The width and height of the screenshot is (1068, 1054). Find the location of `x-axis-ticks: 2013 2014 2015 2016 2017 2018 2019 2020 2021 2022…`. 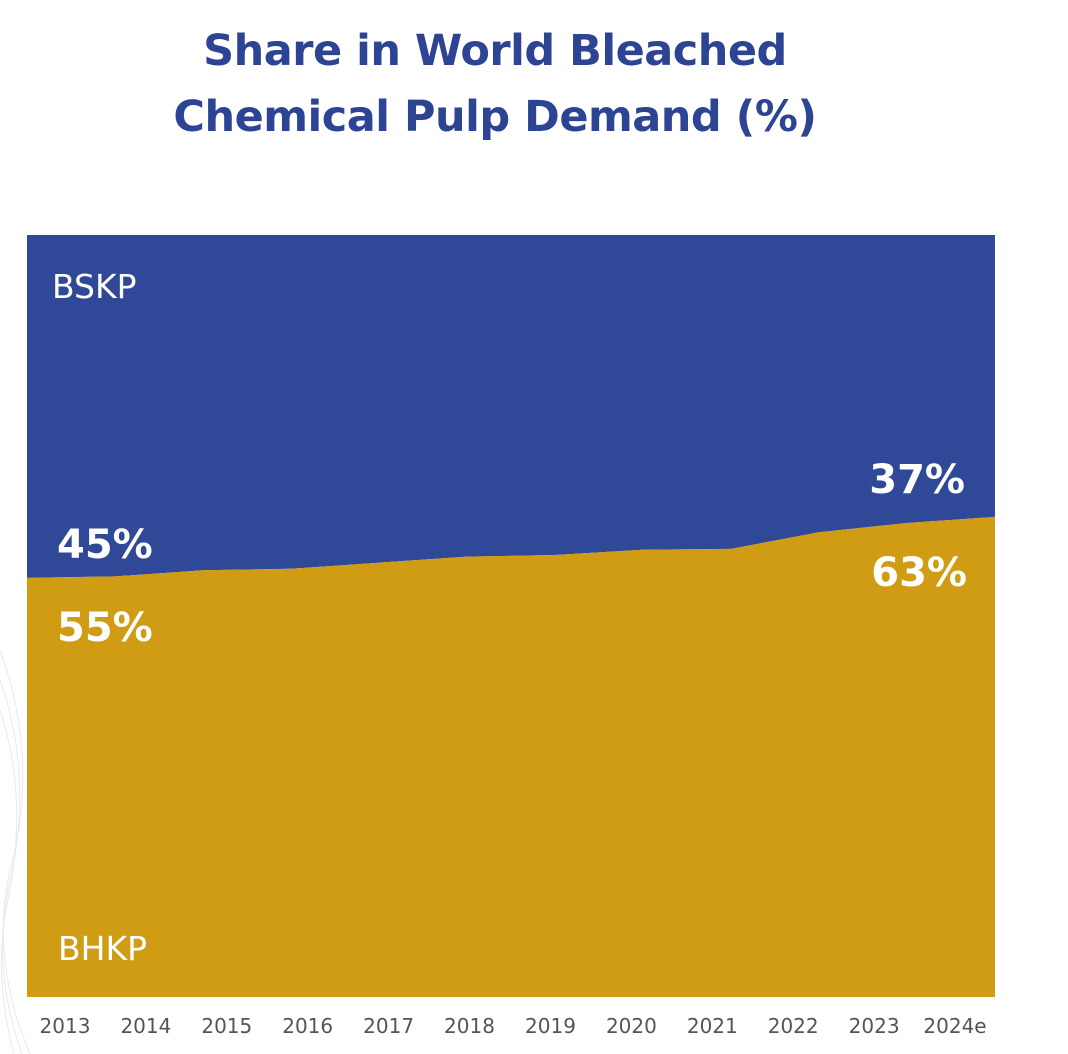

x-axis-ticks: 2013 2014 2015 2016 2017 2018 2019 2020 2021 2022… is located at coordinates (513, 1026).